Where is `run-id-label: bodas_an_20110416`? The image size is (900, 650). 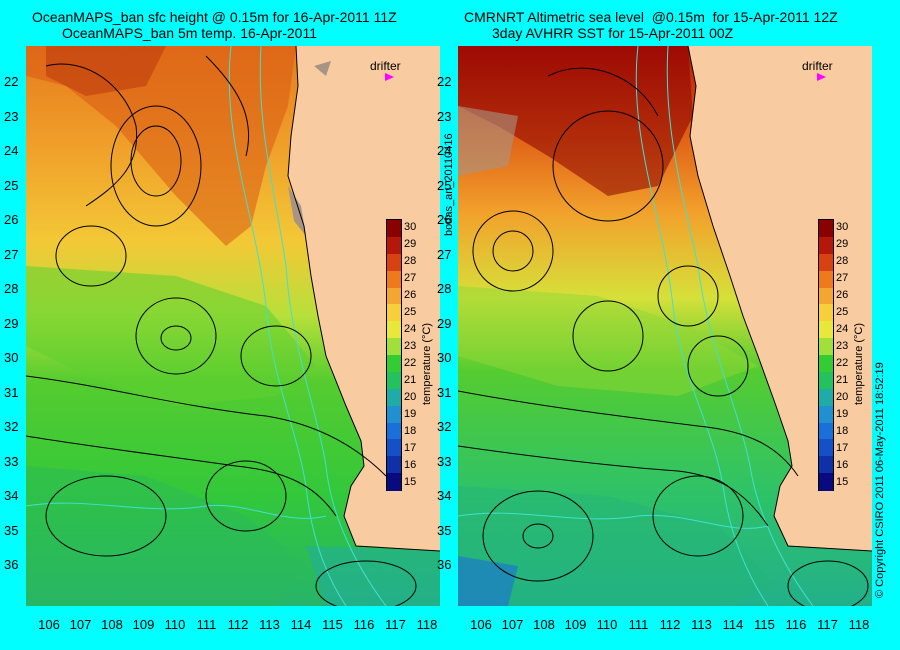
run-id-label: bodas_an_20110416 is located at coordinates (449, 184).